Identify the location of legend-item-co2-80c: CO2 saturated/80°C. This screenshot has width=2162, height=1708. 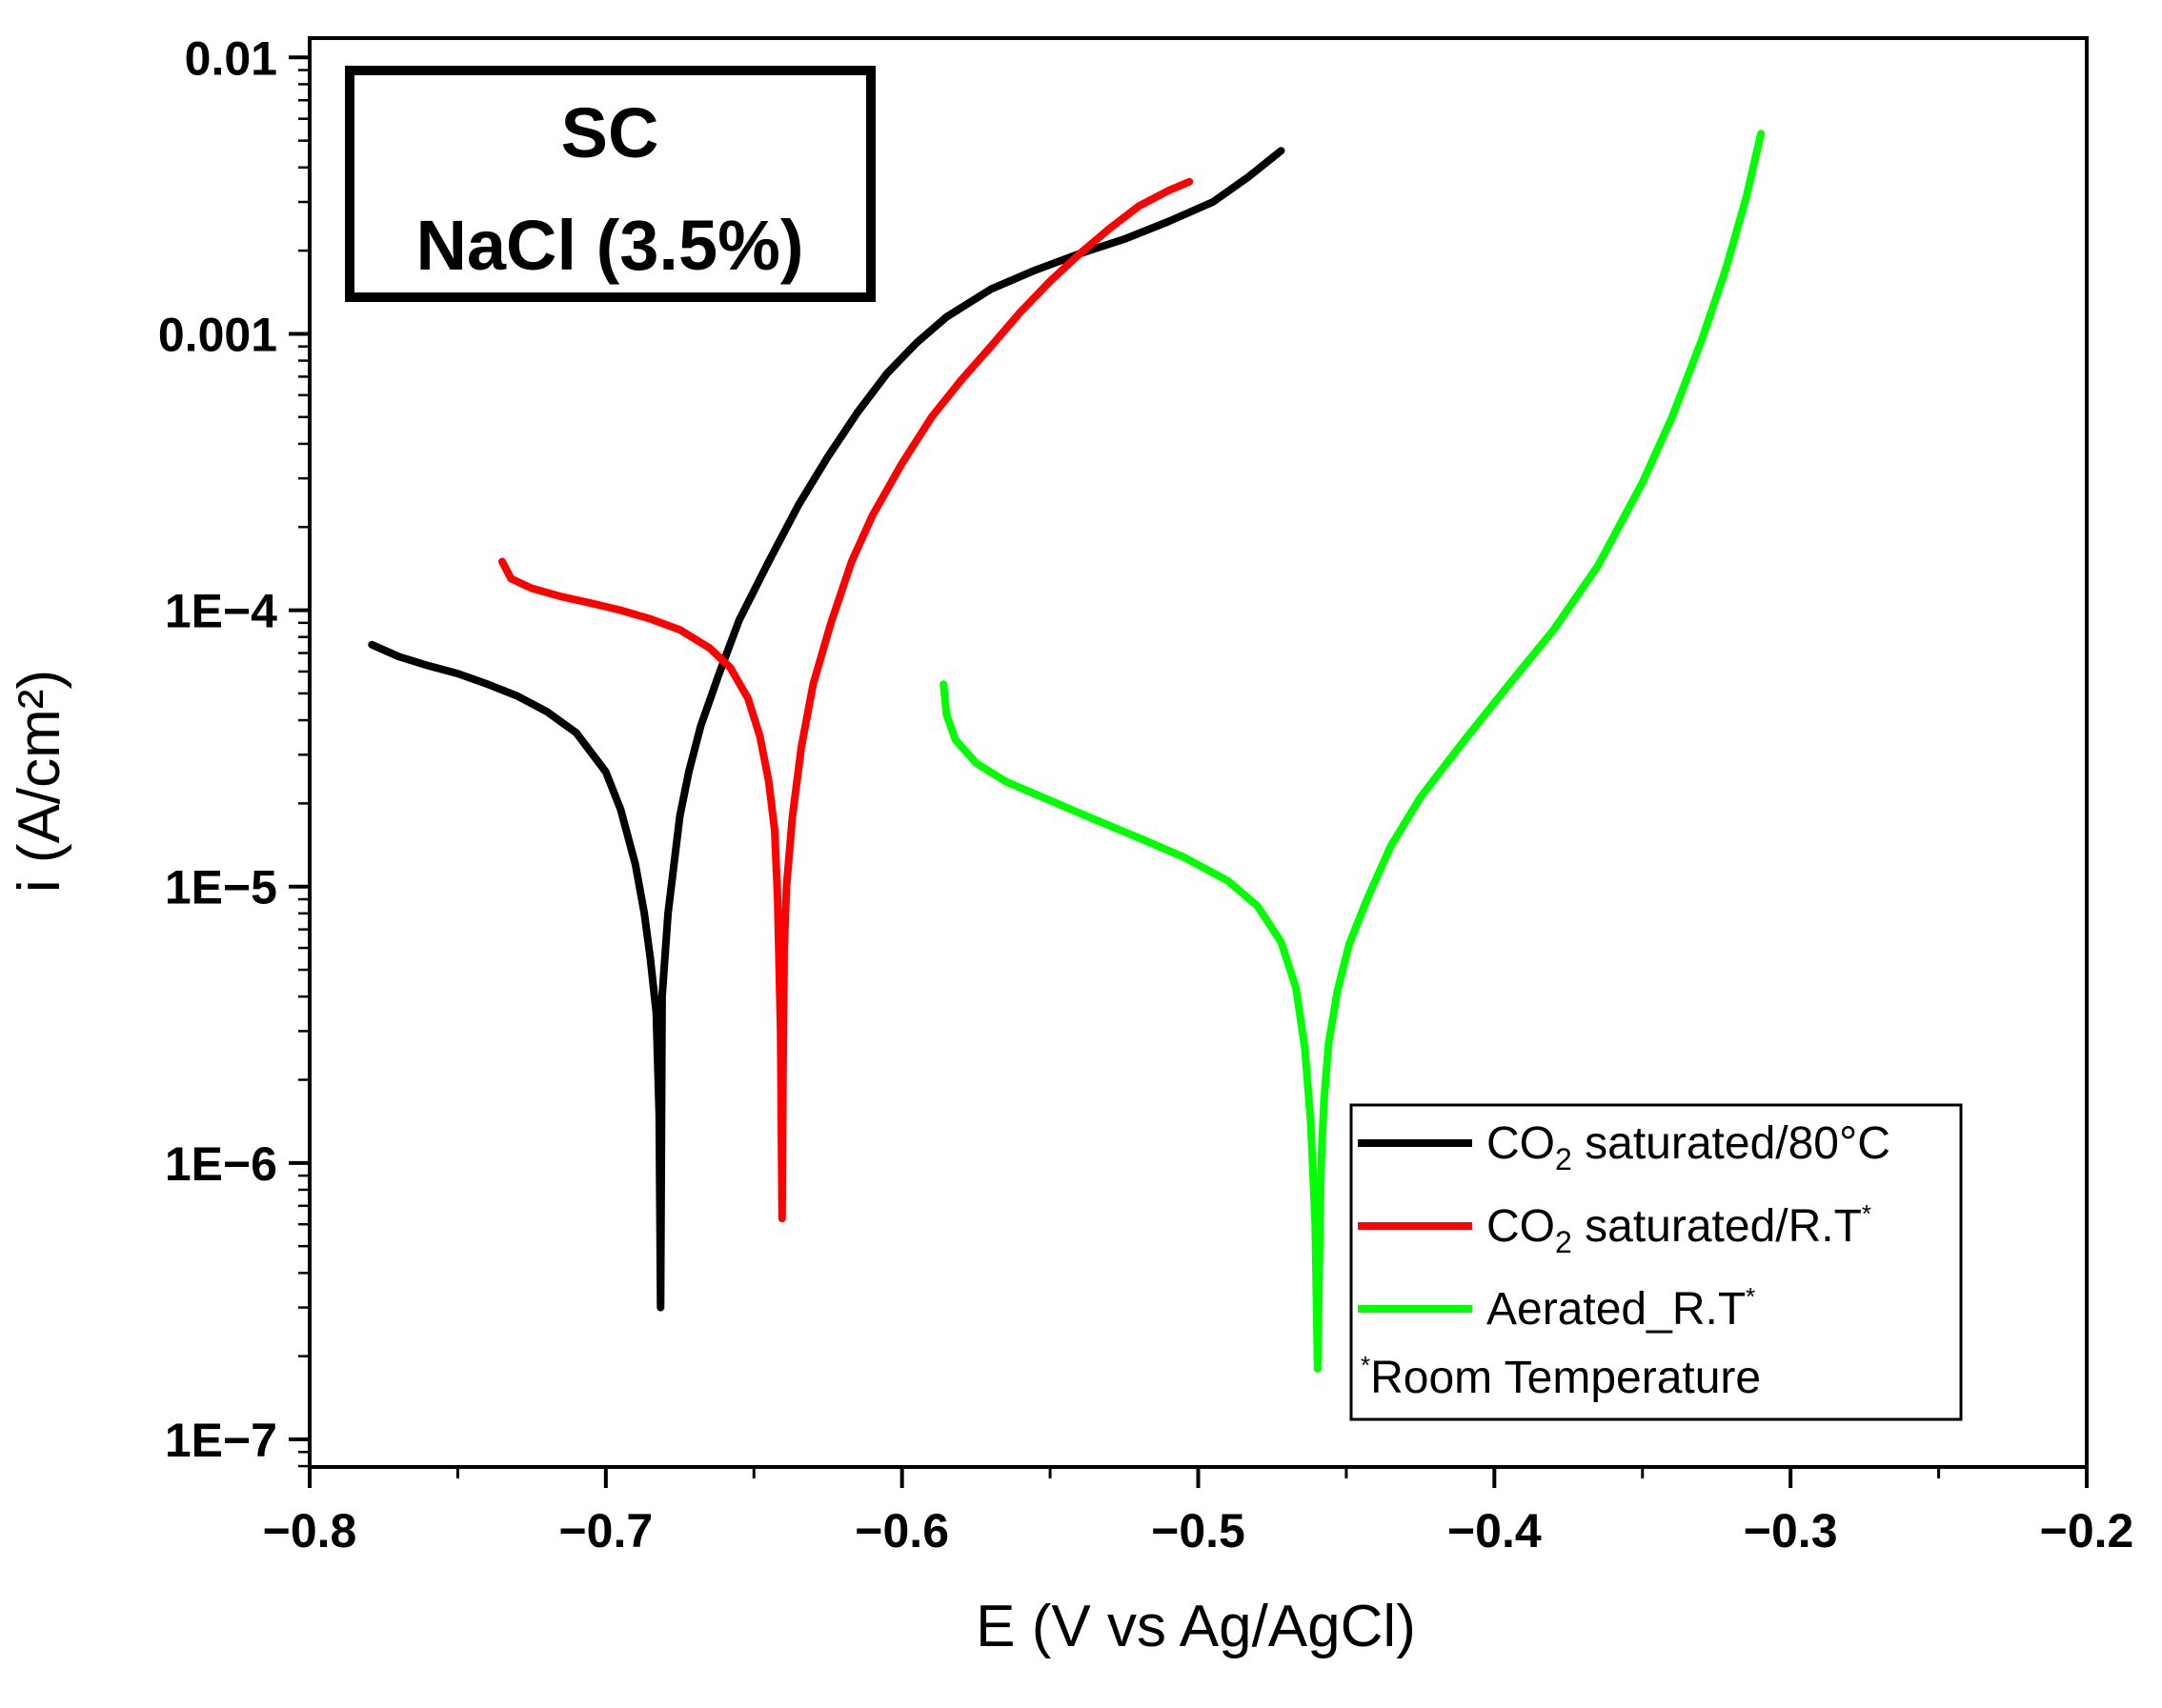
(1624, 1147).